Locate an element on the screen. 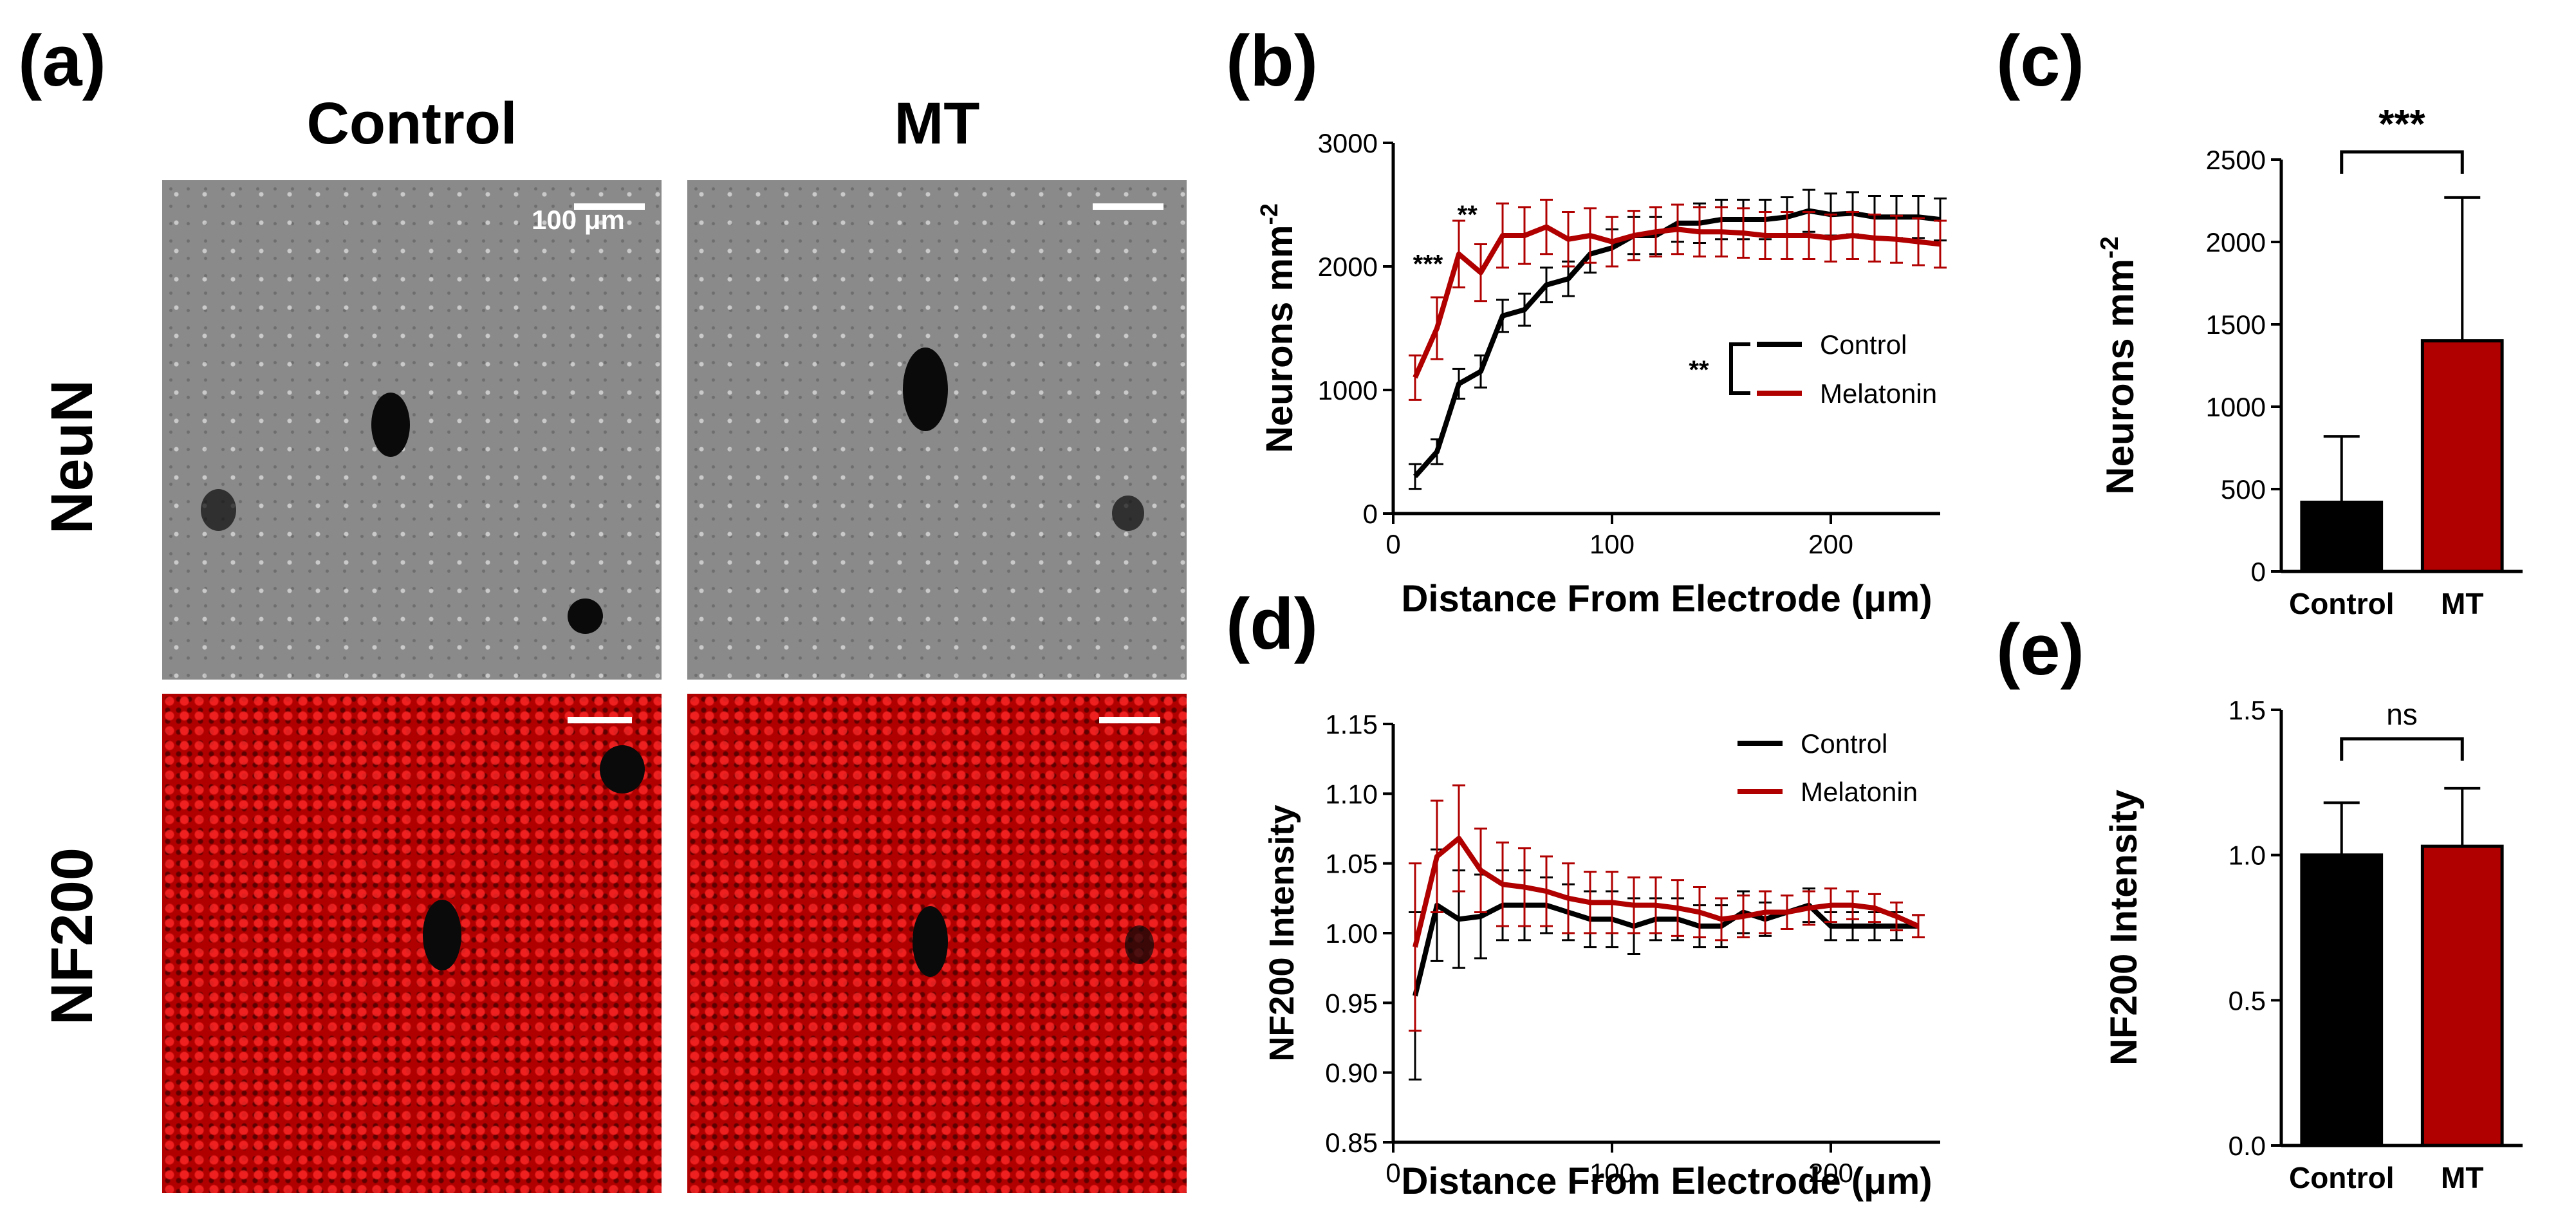 This screenshot has width=2576, height=1215. bar-mt-e is located at coordinates (2462, 995).